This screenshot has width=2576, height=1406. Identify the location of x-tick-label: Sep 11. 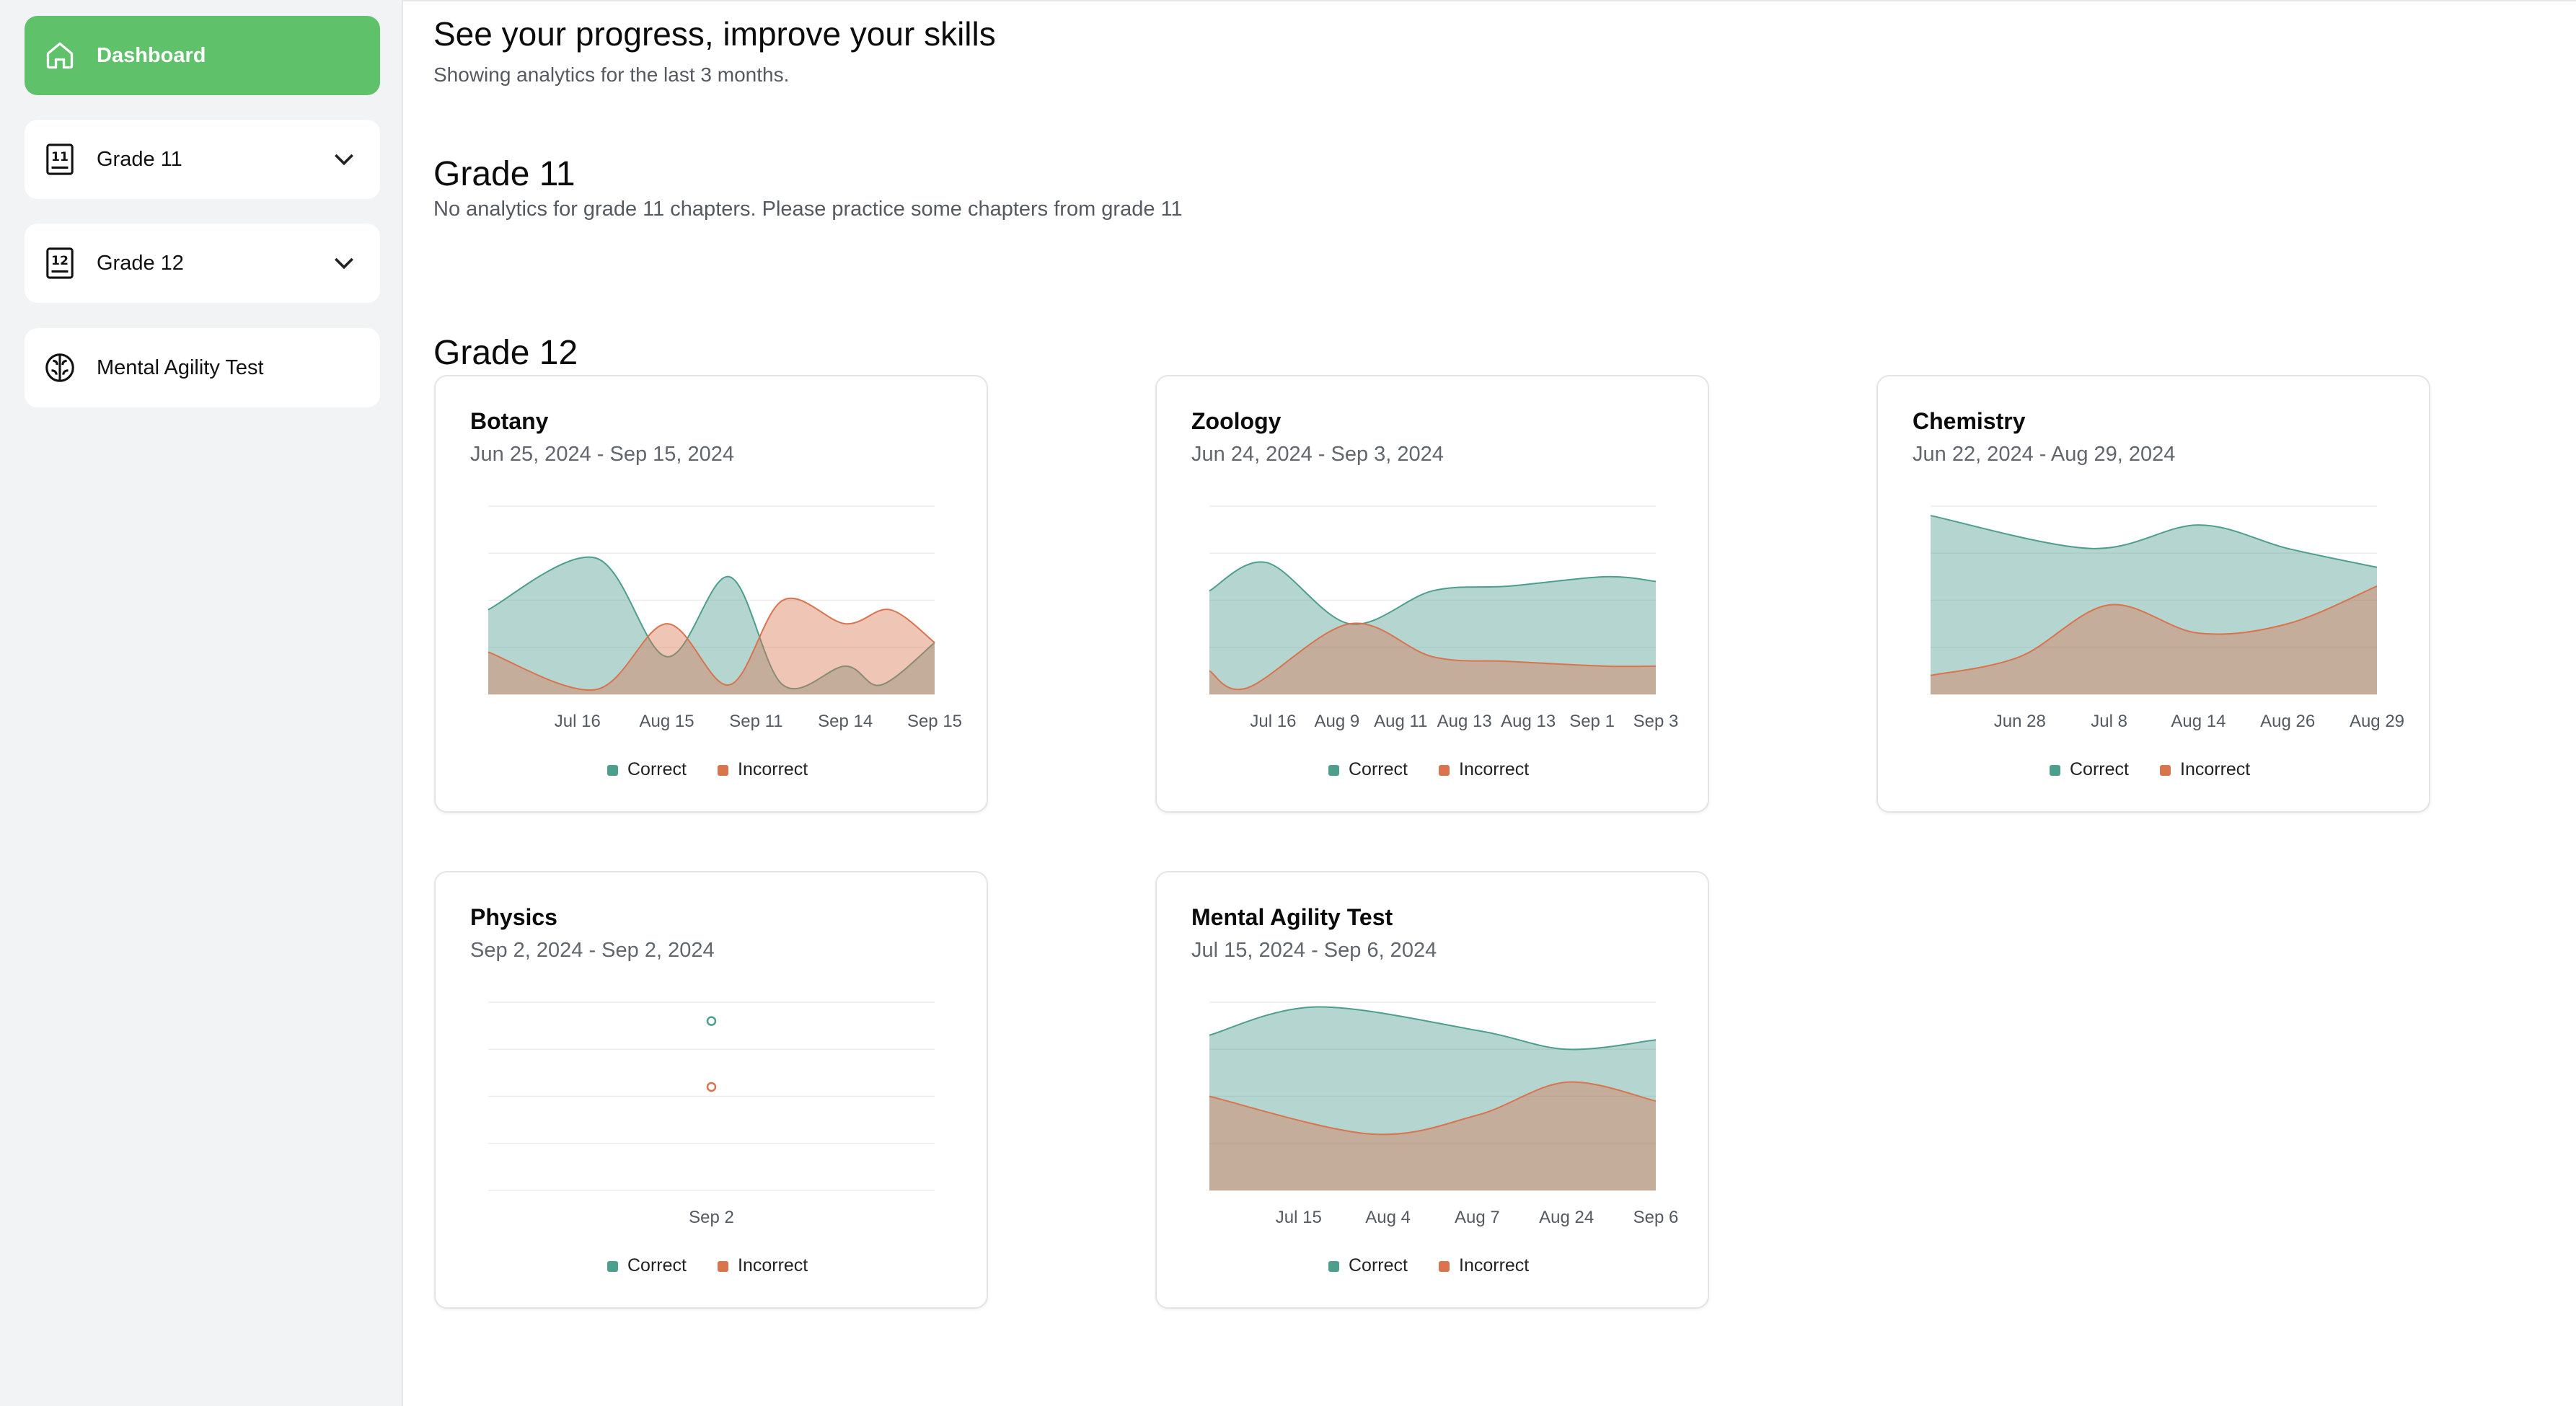
(755, 722).